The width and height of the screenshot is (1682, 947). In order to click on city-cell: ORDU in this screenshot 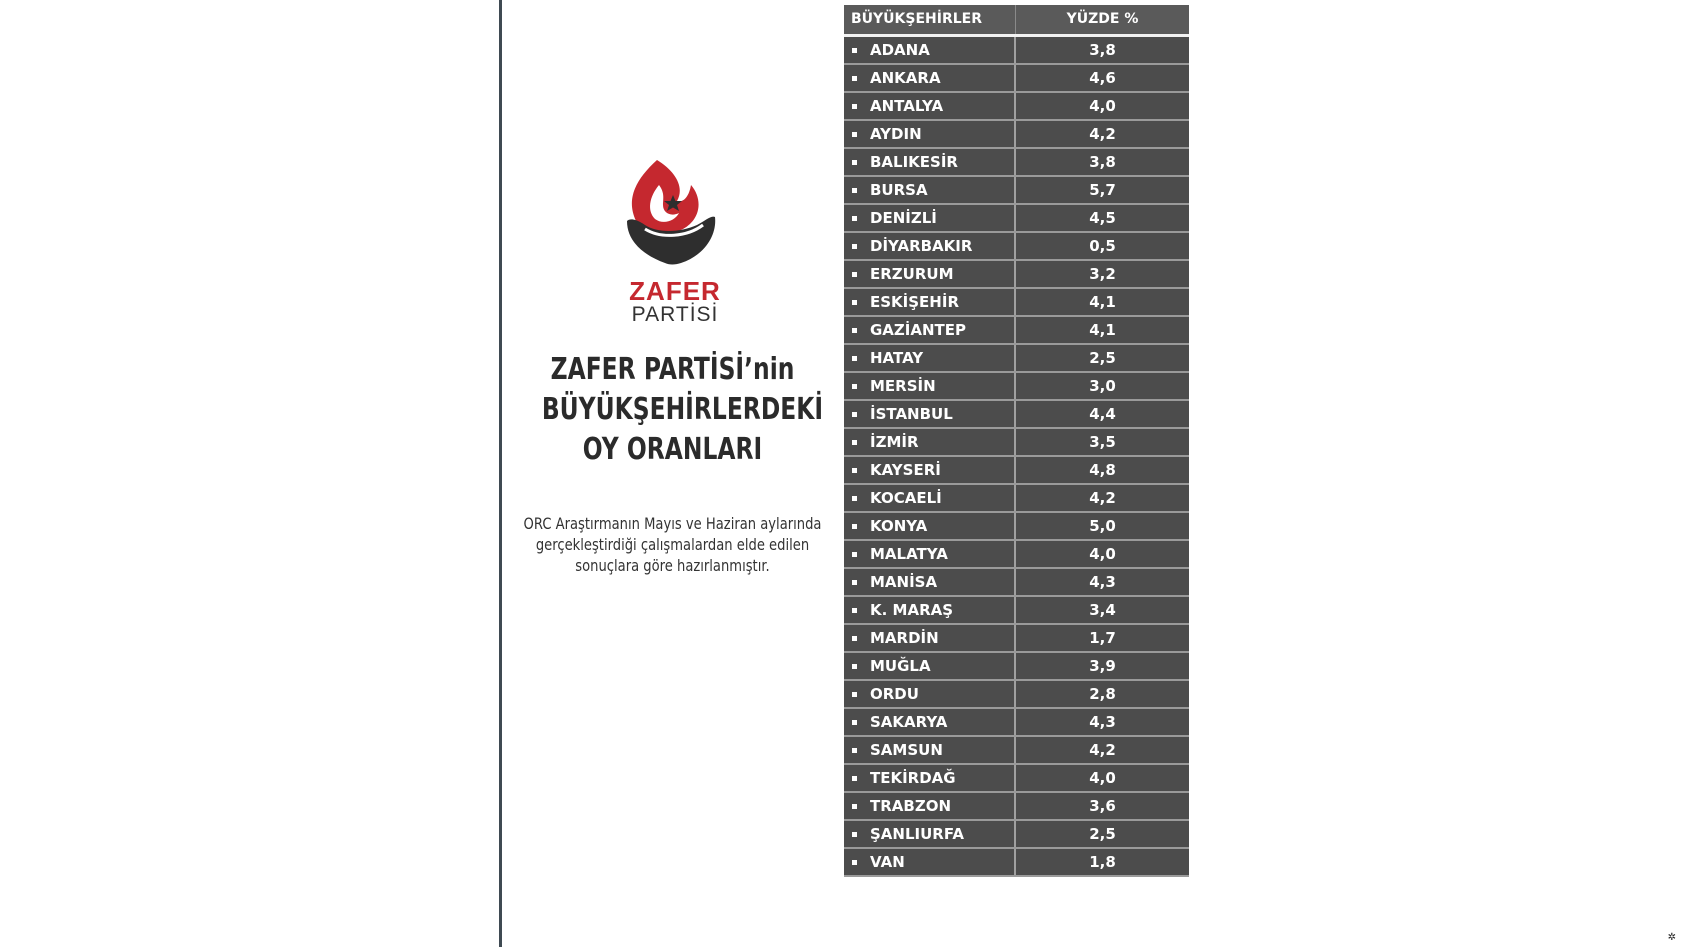, I will do `click(930, 694)`.